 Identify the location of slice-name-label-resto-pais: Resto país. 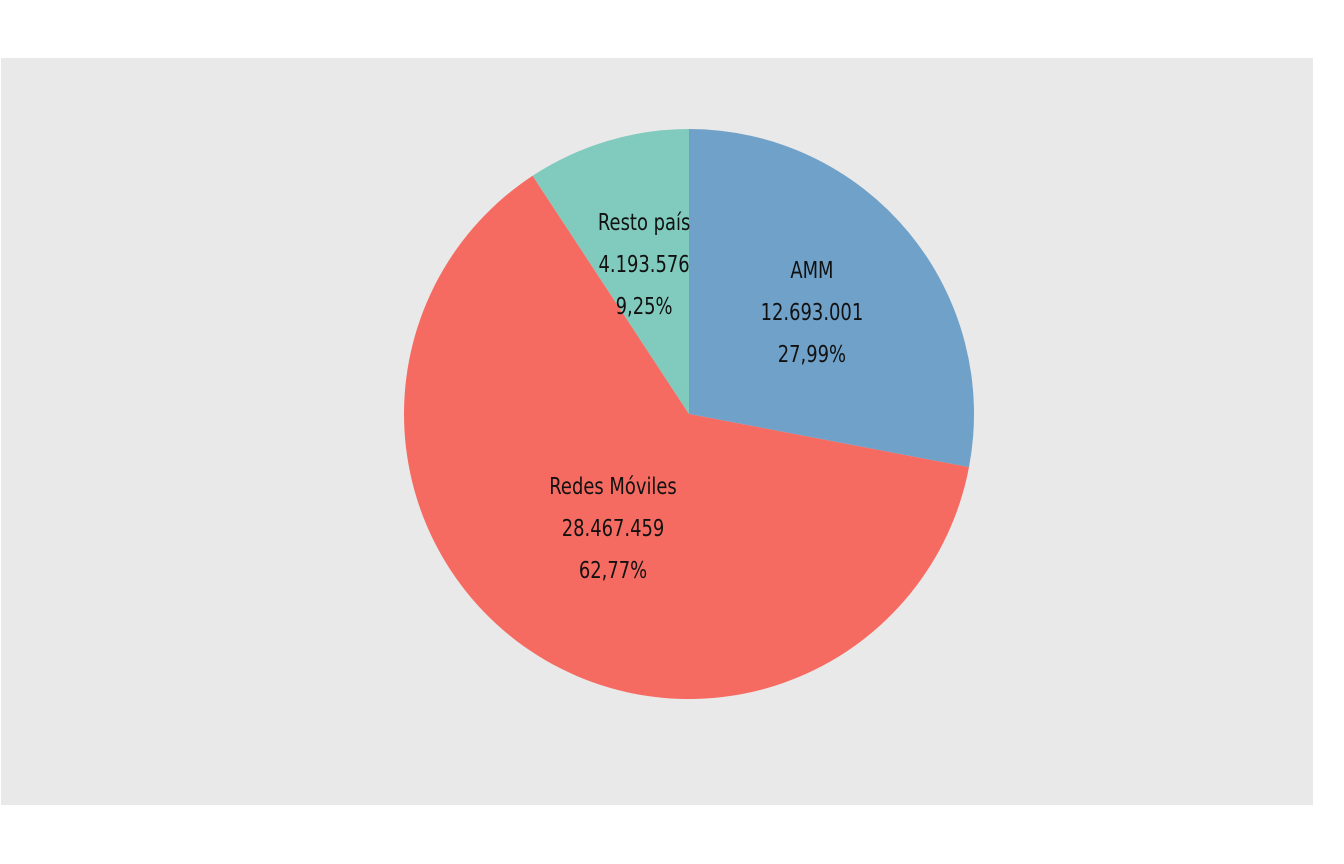
(644, 222).